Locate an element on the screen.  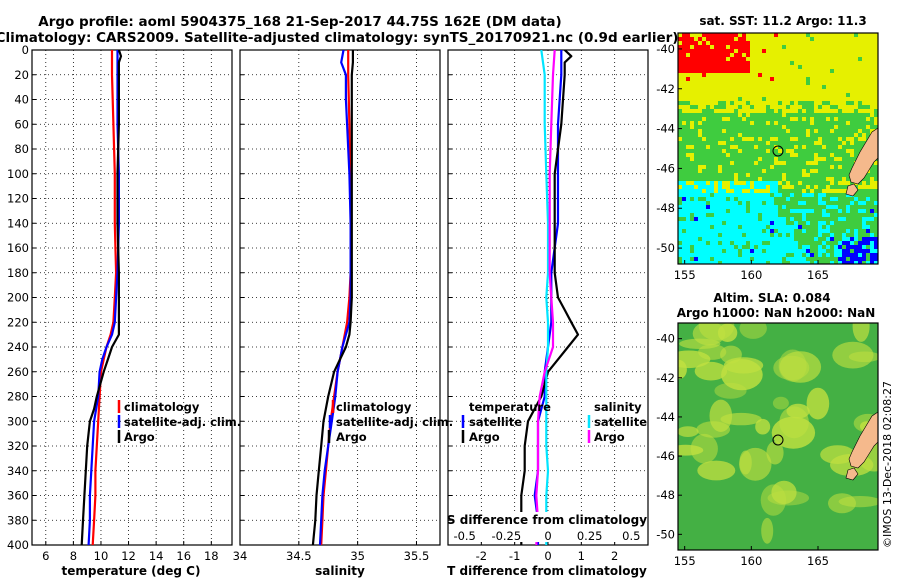
south-island-land is located at coordinates (863, 156).